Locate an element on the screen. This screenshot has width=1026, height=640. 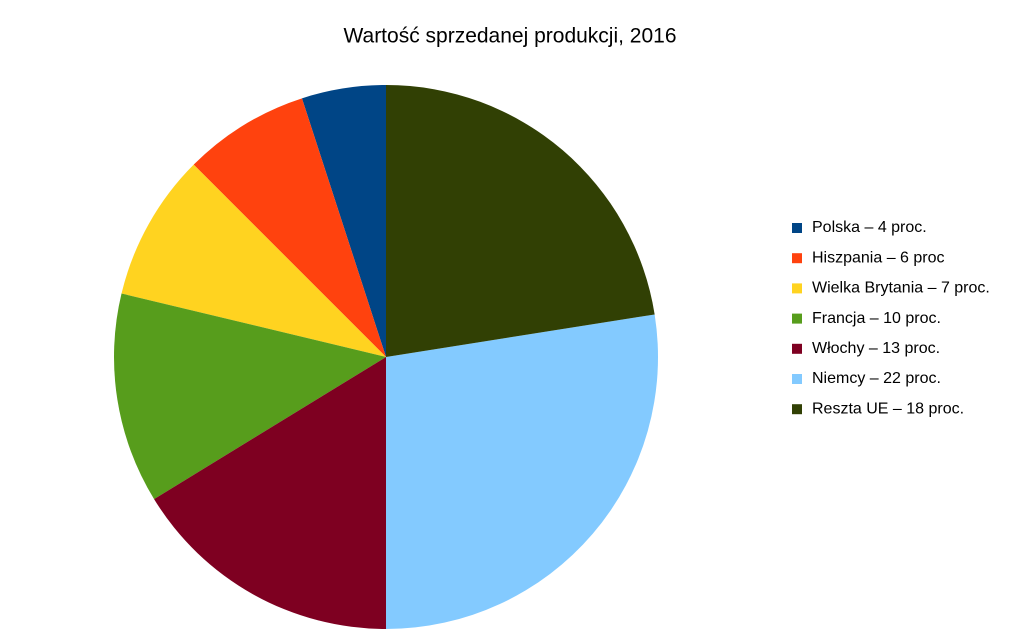
legend-label: Włochy – 13 proc. is located at coordinates (876, 348).